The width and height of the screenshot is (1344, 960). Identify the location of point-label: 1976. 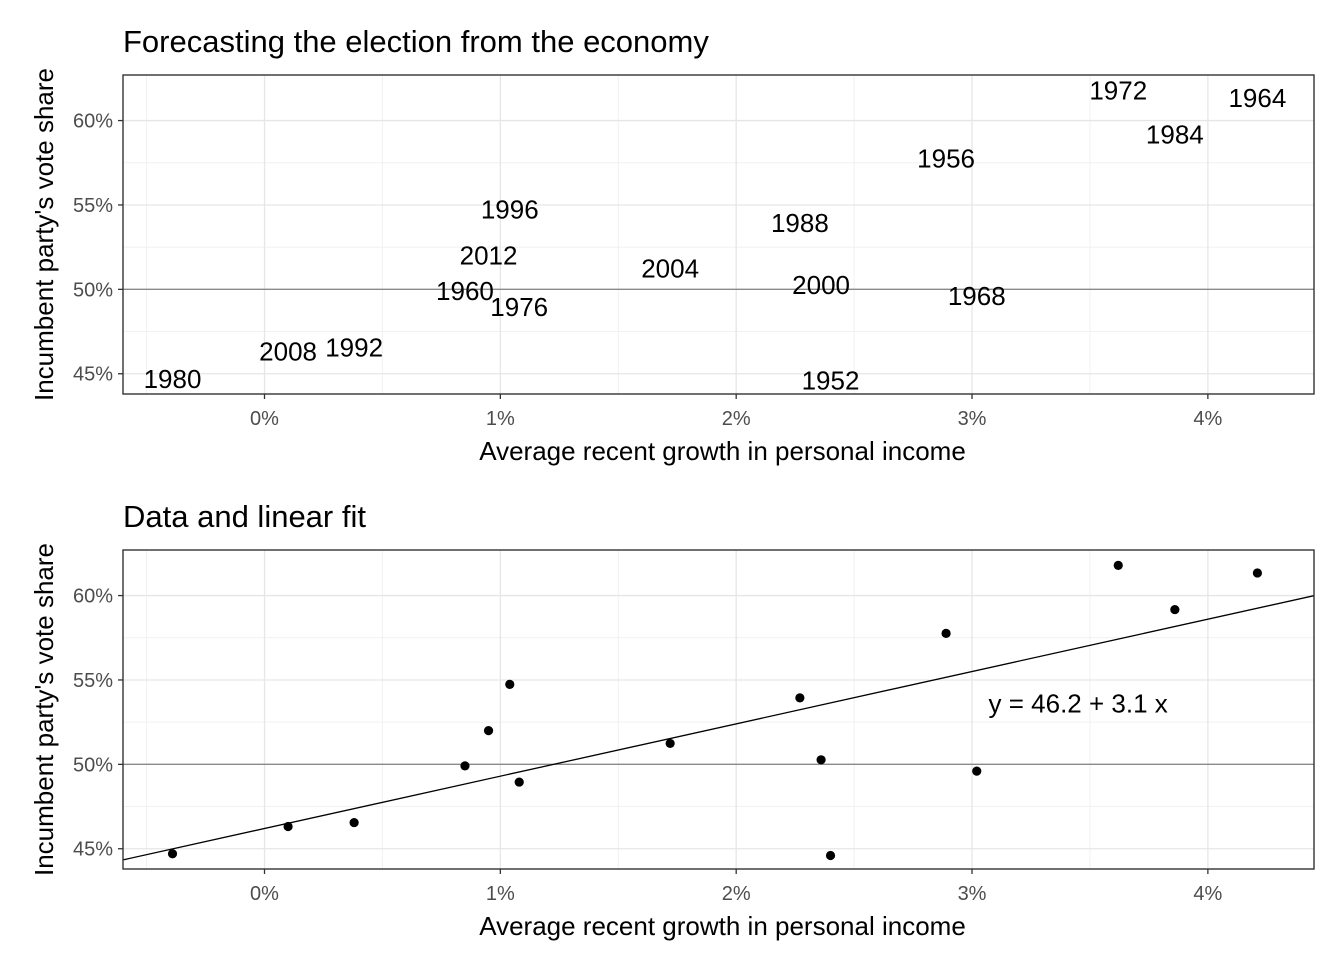
(519, 307).